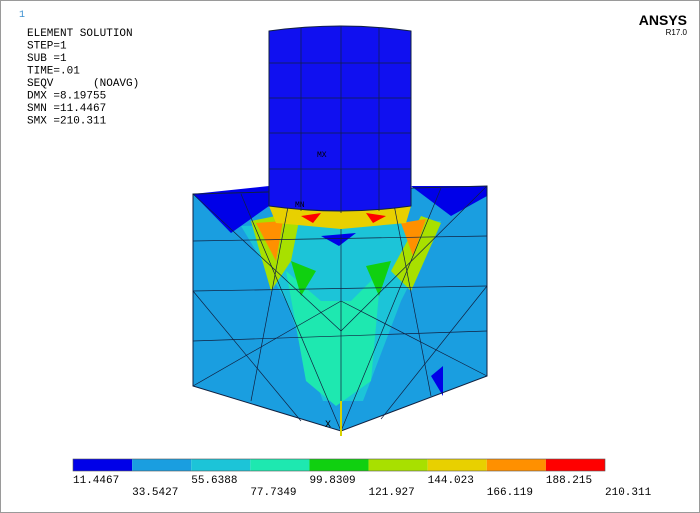  I want to click on column-mesh, so click(340, 119).